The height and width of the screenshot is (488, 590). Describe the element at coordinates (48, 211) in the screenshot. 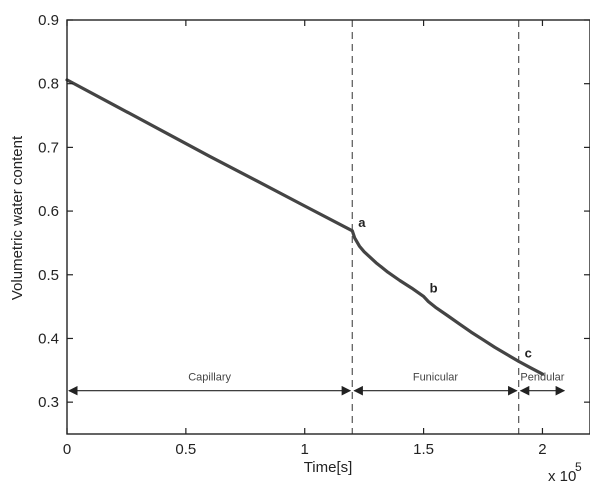

I see `y-tick-label: 0.6` at that location.